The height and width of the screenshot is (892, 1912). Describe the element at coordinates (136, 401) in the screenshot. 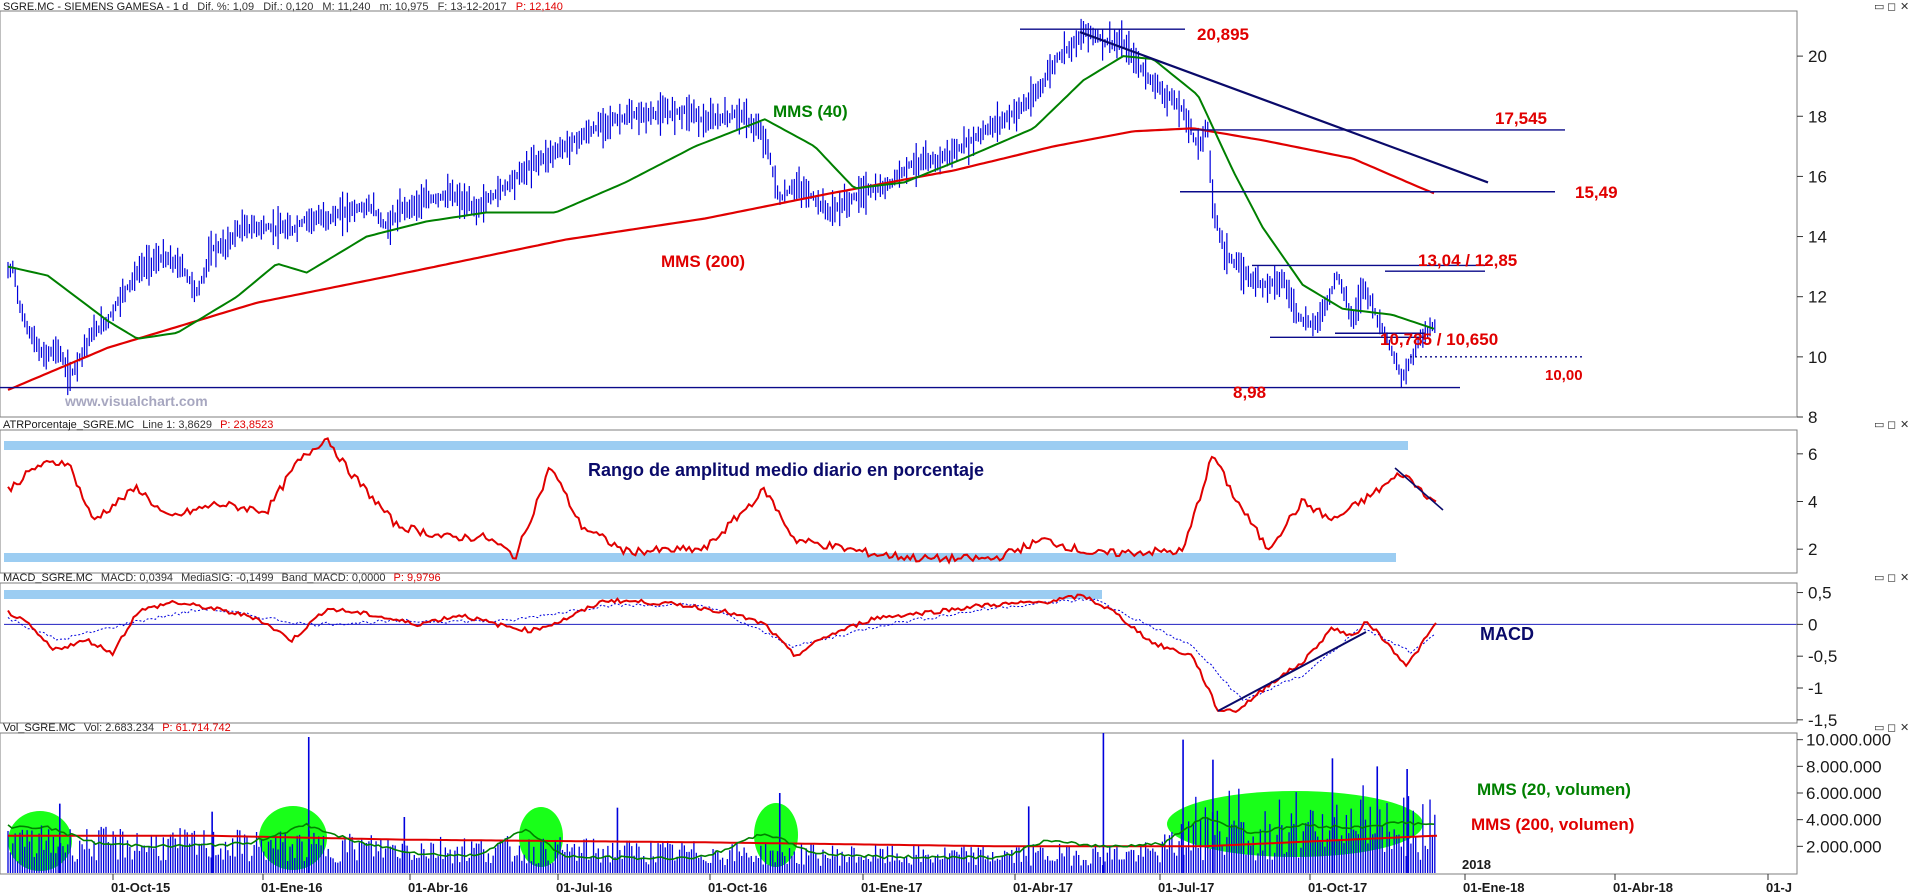

I see `watermark: www.visualchart.com` at that location.